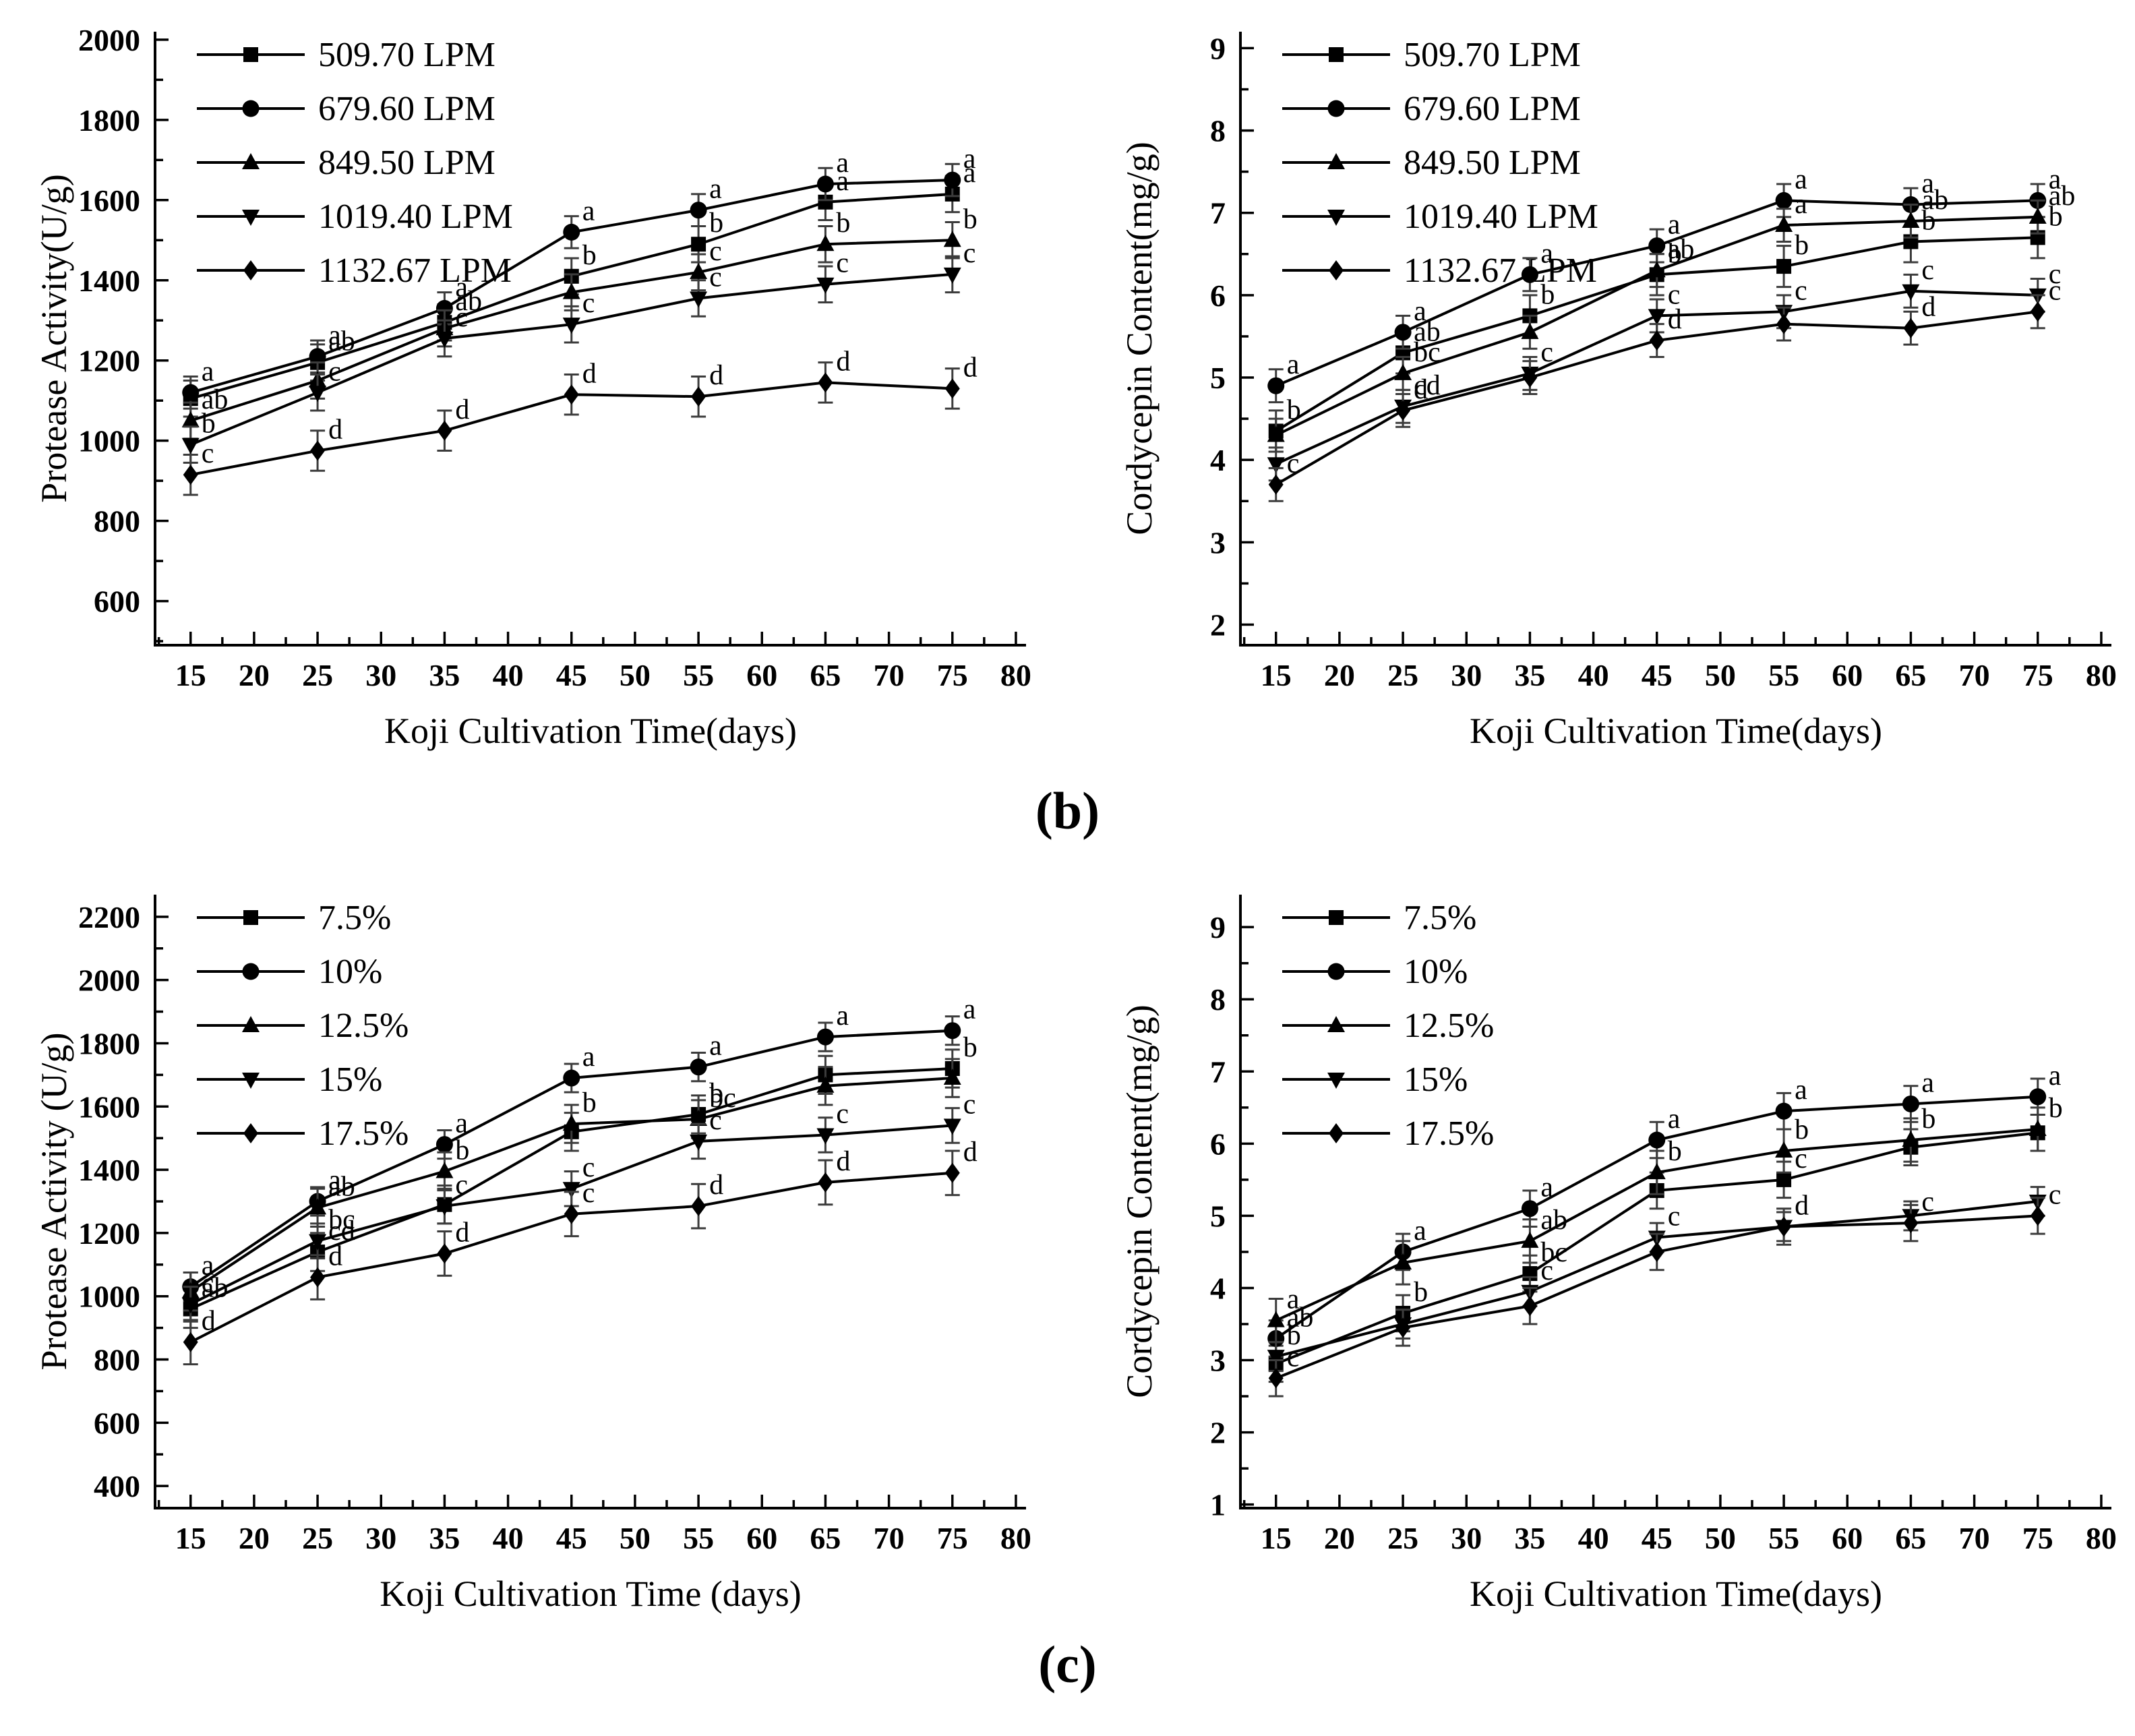 The height and width of the screenshot is (1736, 2135). I want to click on legend-label: 17.5%, so click(1449, 1133).